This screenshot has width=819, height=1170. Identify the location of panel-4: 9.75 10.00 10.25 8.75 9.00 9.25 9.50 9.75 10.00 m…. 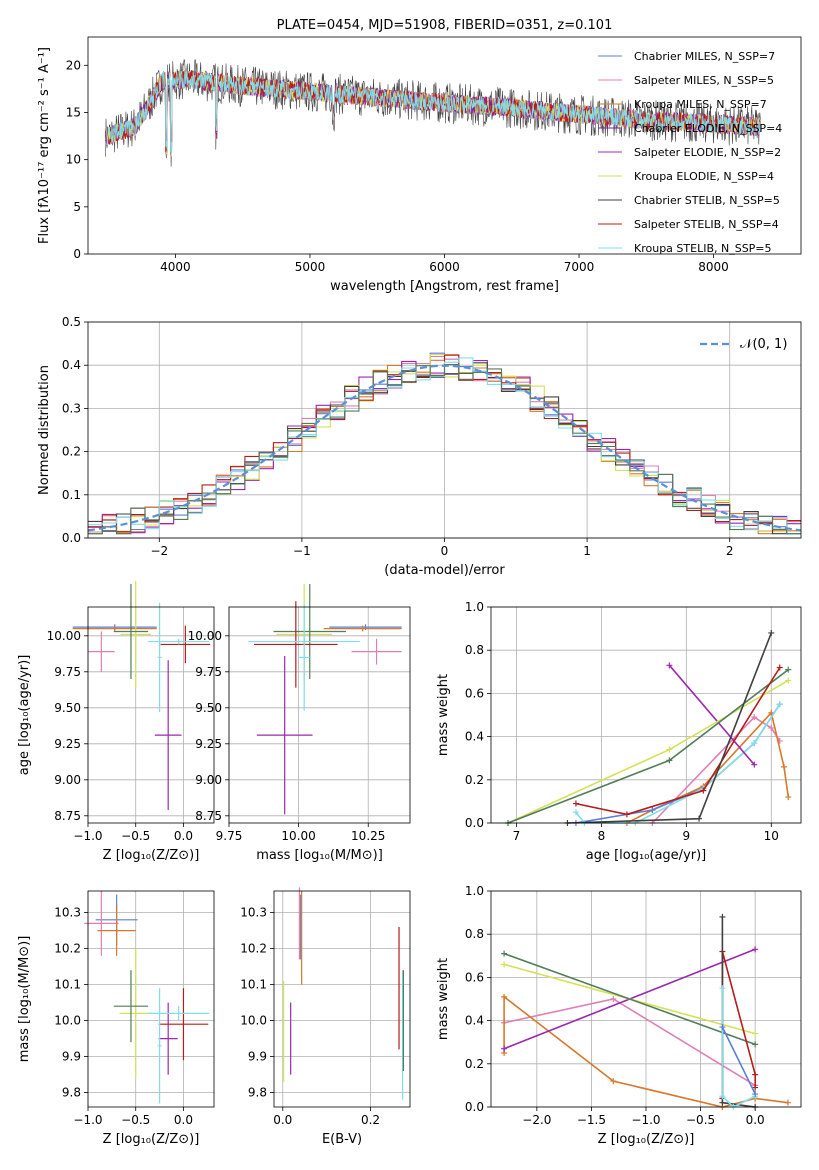
(299, 723).